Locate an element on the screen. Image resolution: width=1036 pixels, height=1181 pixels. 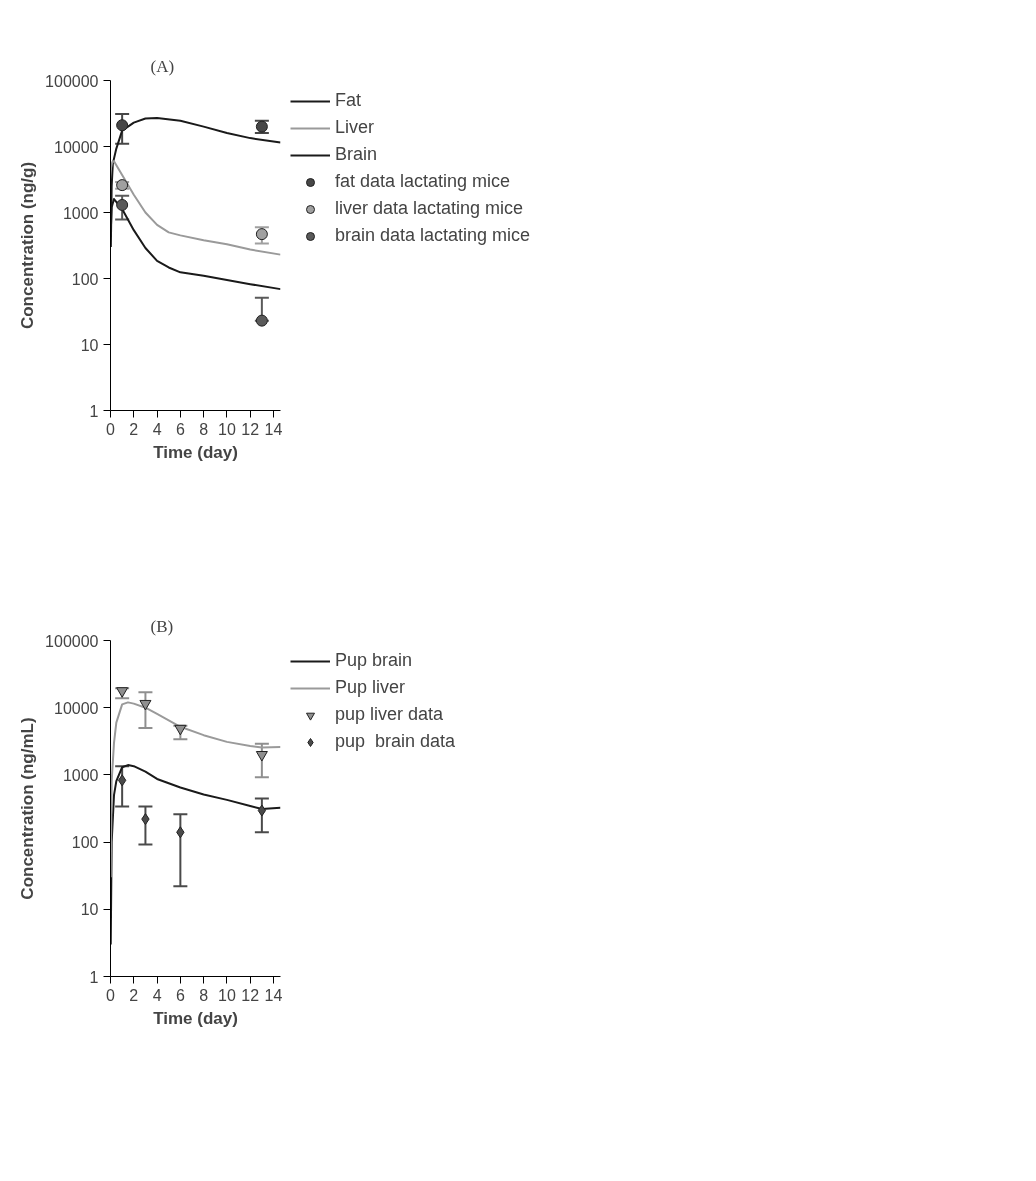
legend-label: pup brain data is located at coordinates (395, 741).